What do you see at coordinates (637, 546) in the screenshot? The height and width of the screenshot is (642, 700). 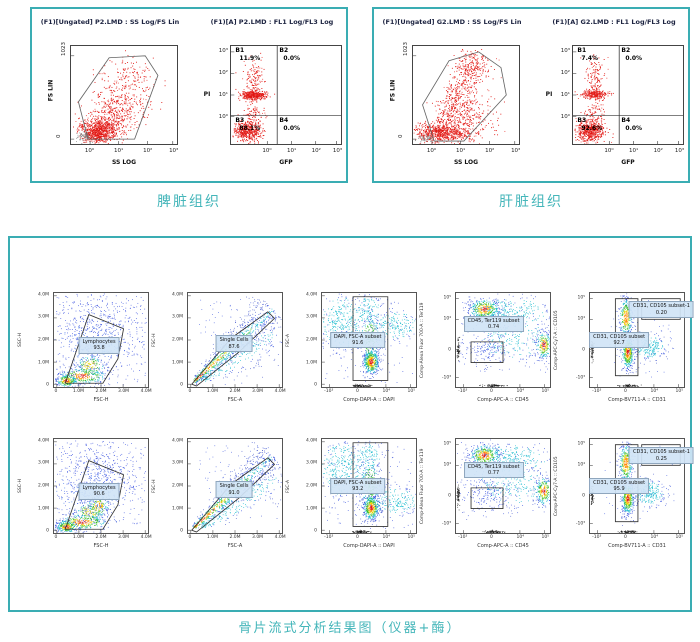 I see `x-axis-label: Comp-BV711-A :: CD31` at bounding box center [637, 546].